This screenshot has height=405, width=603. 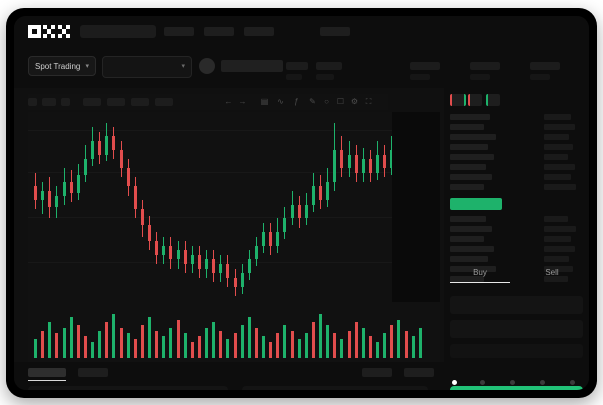 I want to click on tab-open-orders, so click(x=47, y=372).